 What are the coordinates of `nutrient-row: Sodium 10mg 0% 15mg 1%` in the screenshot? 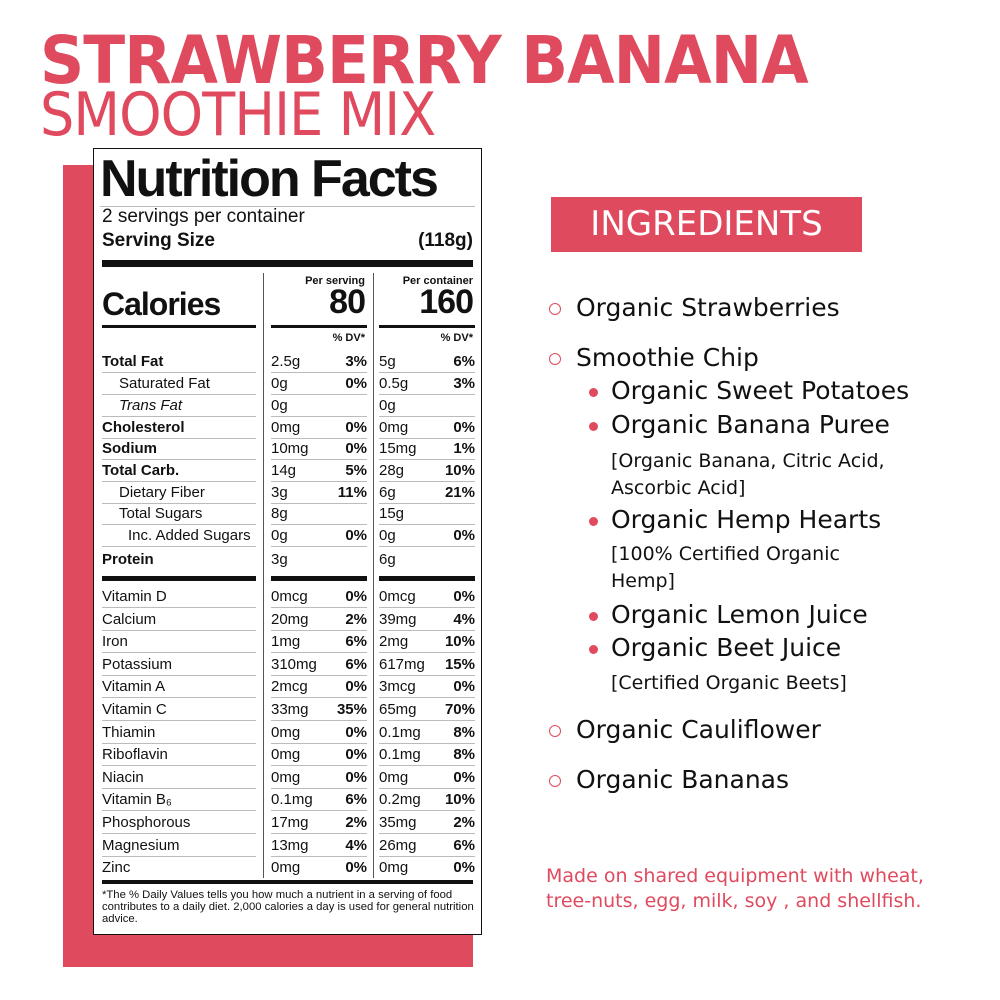 It's located at (288, 449).